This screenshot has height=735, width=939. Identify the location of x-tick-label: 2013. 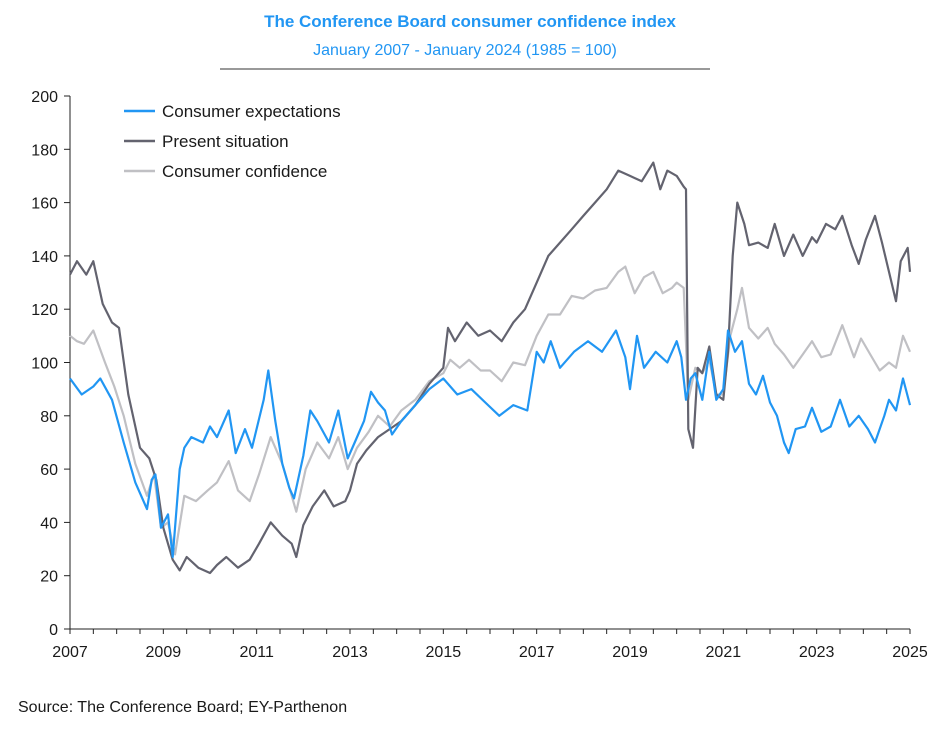
(350, 652).